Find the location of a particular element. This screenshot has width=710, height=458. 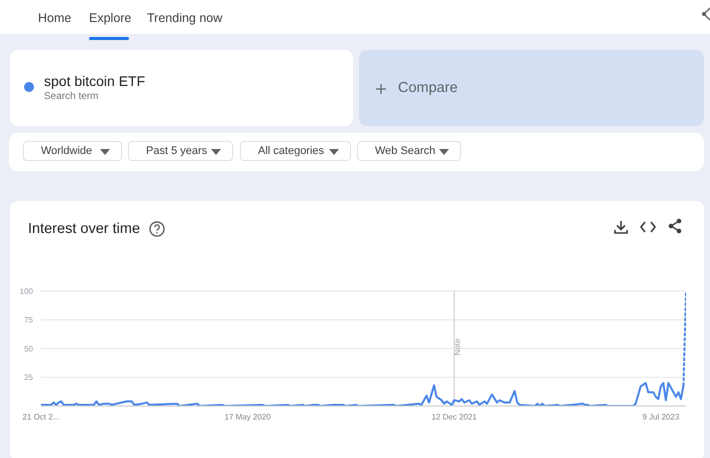

y-tick-label: 75 is located at coordinates (29, 320).